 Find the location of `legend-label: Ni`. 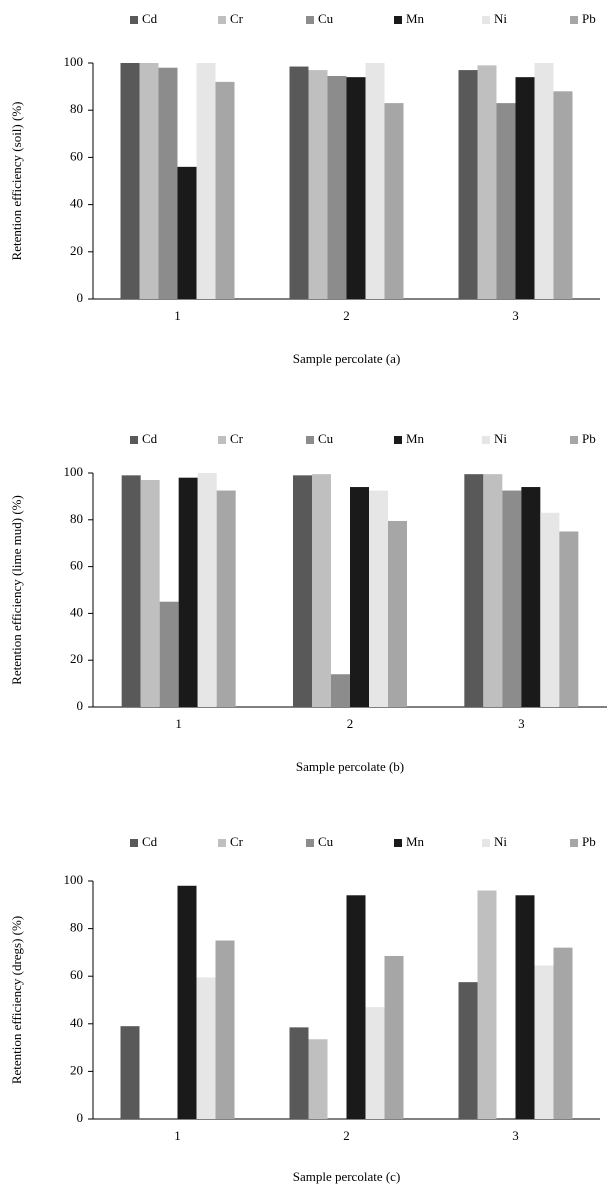

legend-label: Ni is located at coordinates (500, 18).